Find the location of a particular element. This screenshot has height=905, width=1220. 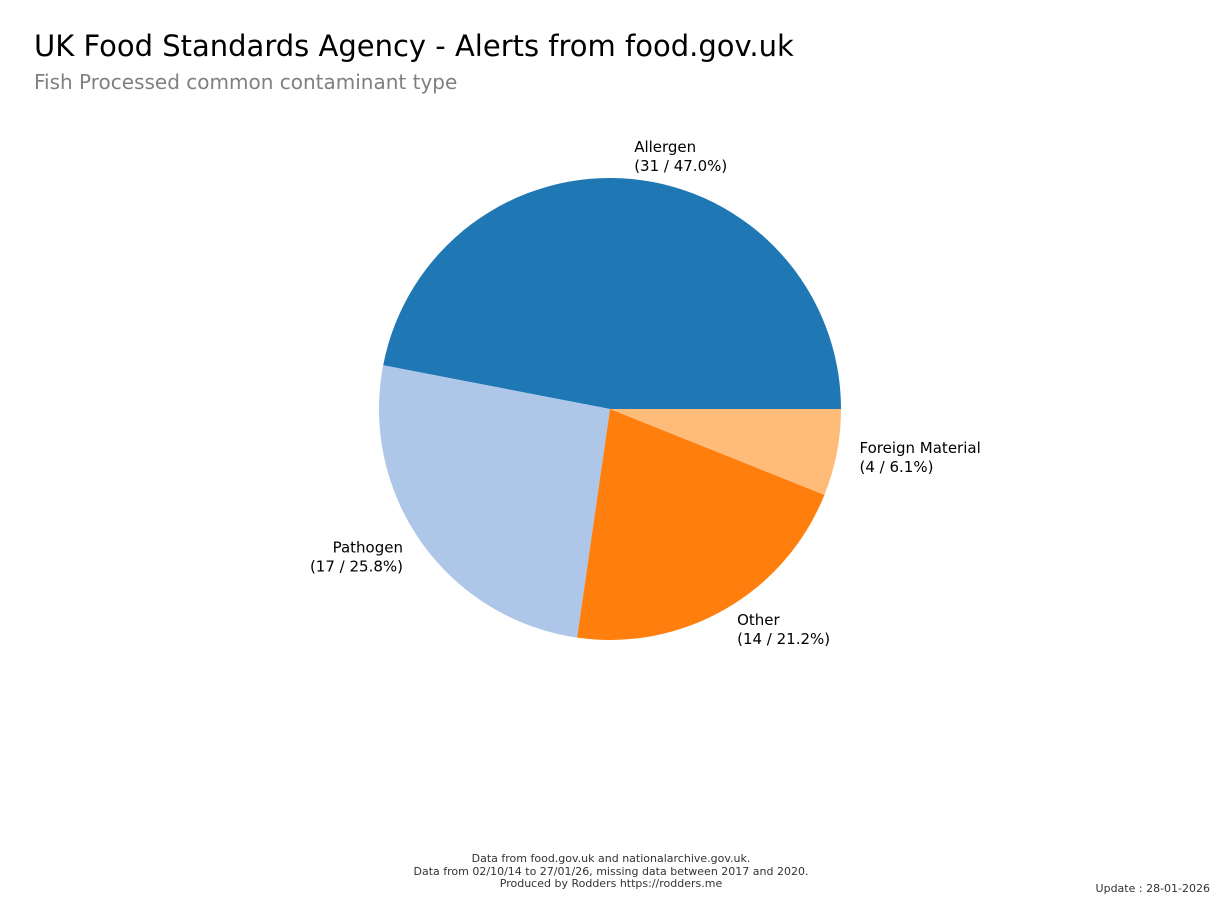

chart-subtitle: Fish Processed common contaminant type is located at coordinates (246, 82).